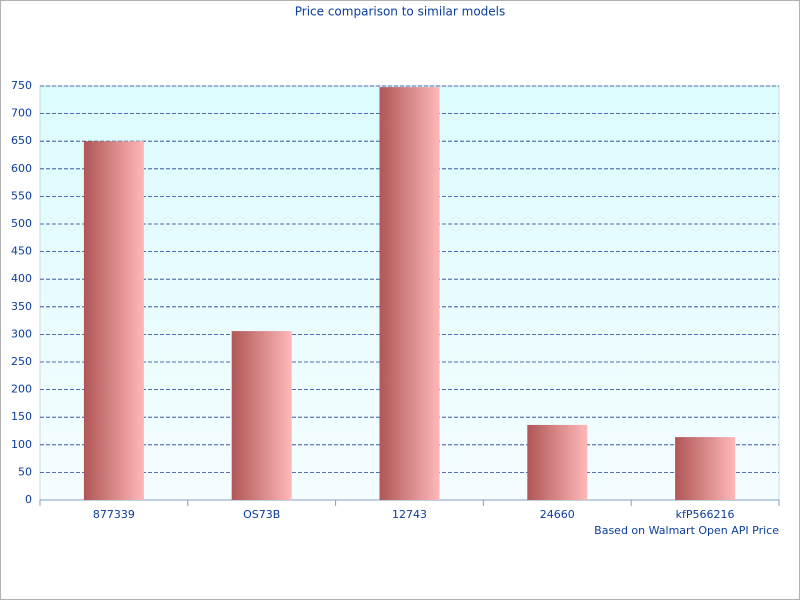 The height and width of the screenshot is (604, 800). Describe the element at coordinates (21, 444) in the screenshot. I see `y-tick-label: 100` at that location.